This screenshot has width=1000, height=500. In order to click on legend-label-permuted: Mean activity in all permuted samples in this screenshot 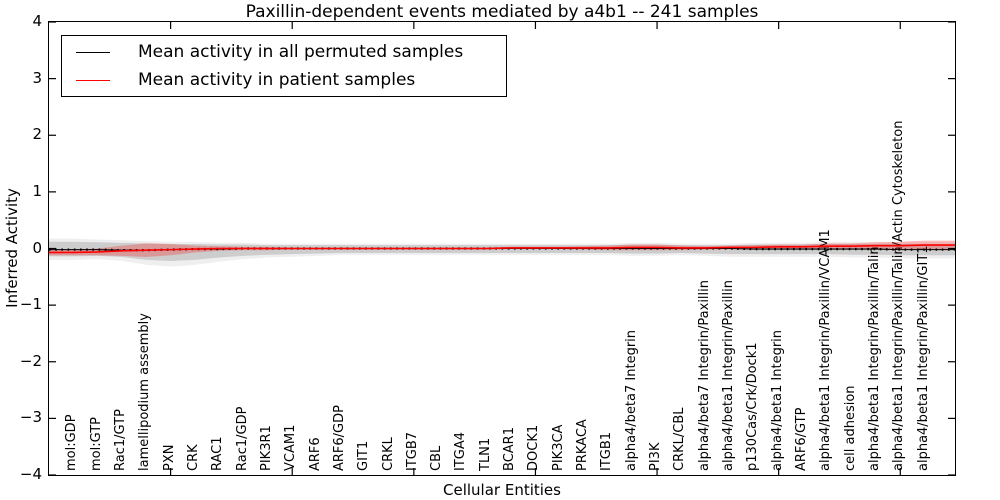, I will do `click(301, 52)`.